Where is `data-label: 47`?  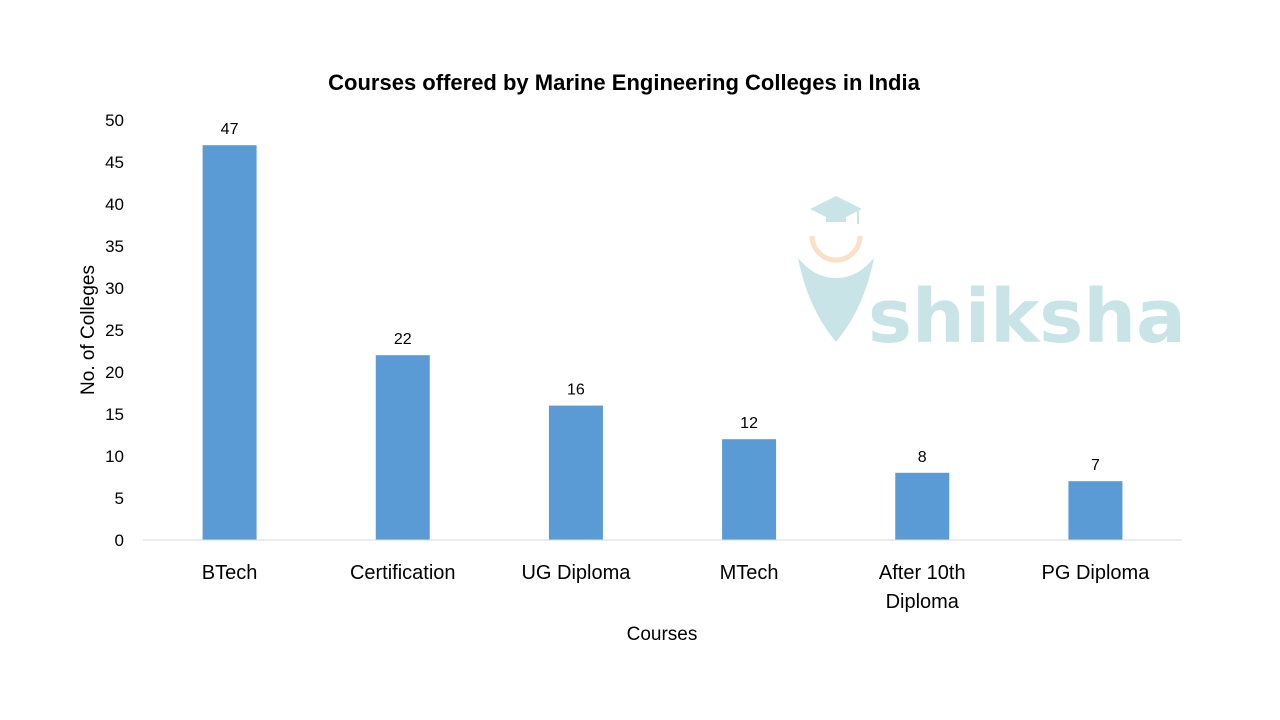 data-label: 47 is located at coordinates (230, 129).